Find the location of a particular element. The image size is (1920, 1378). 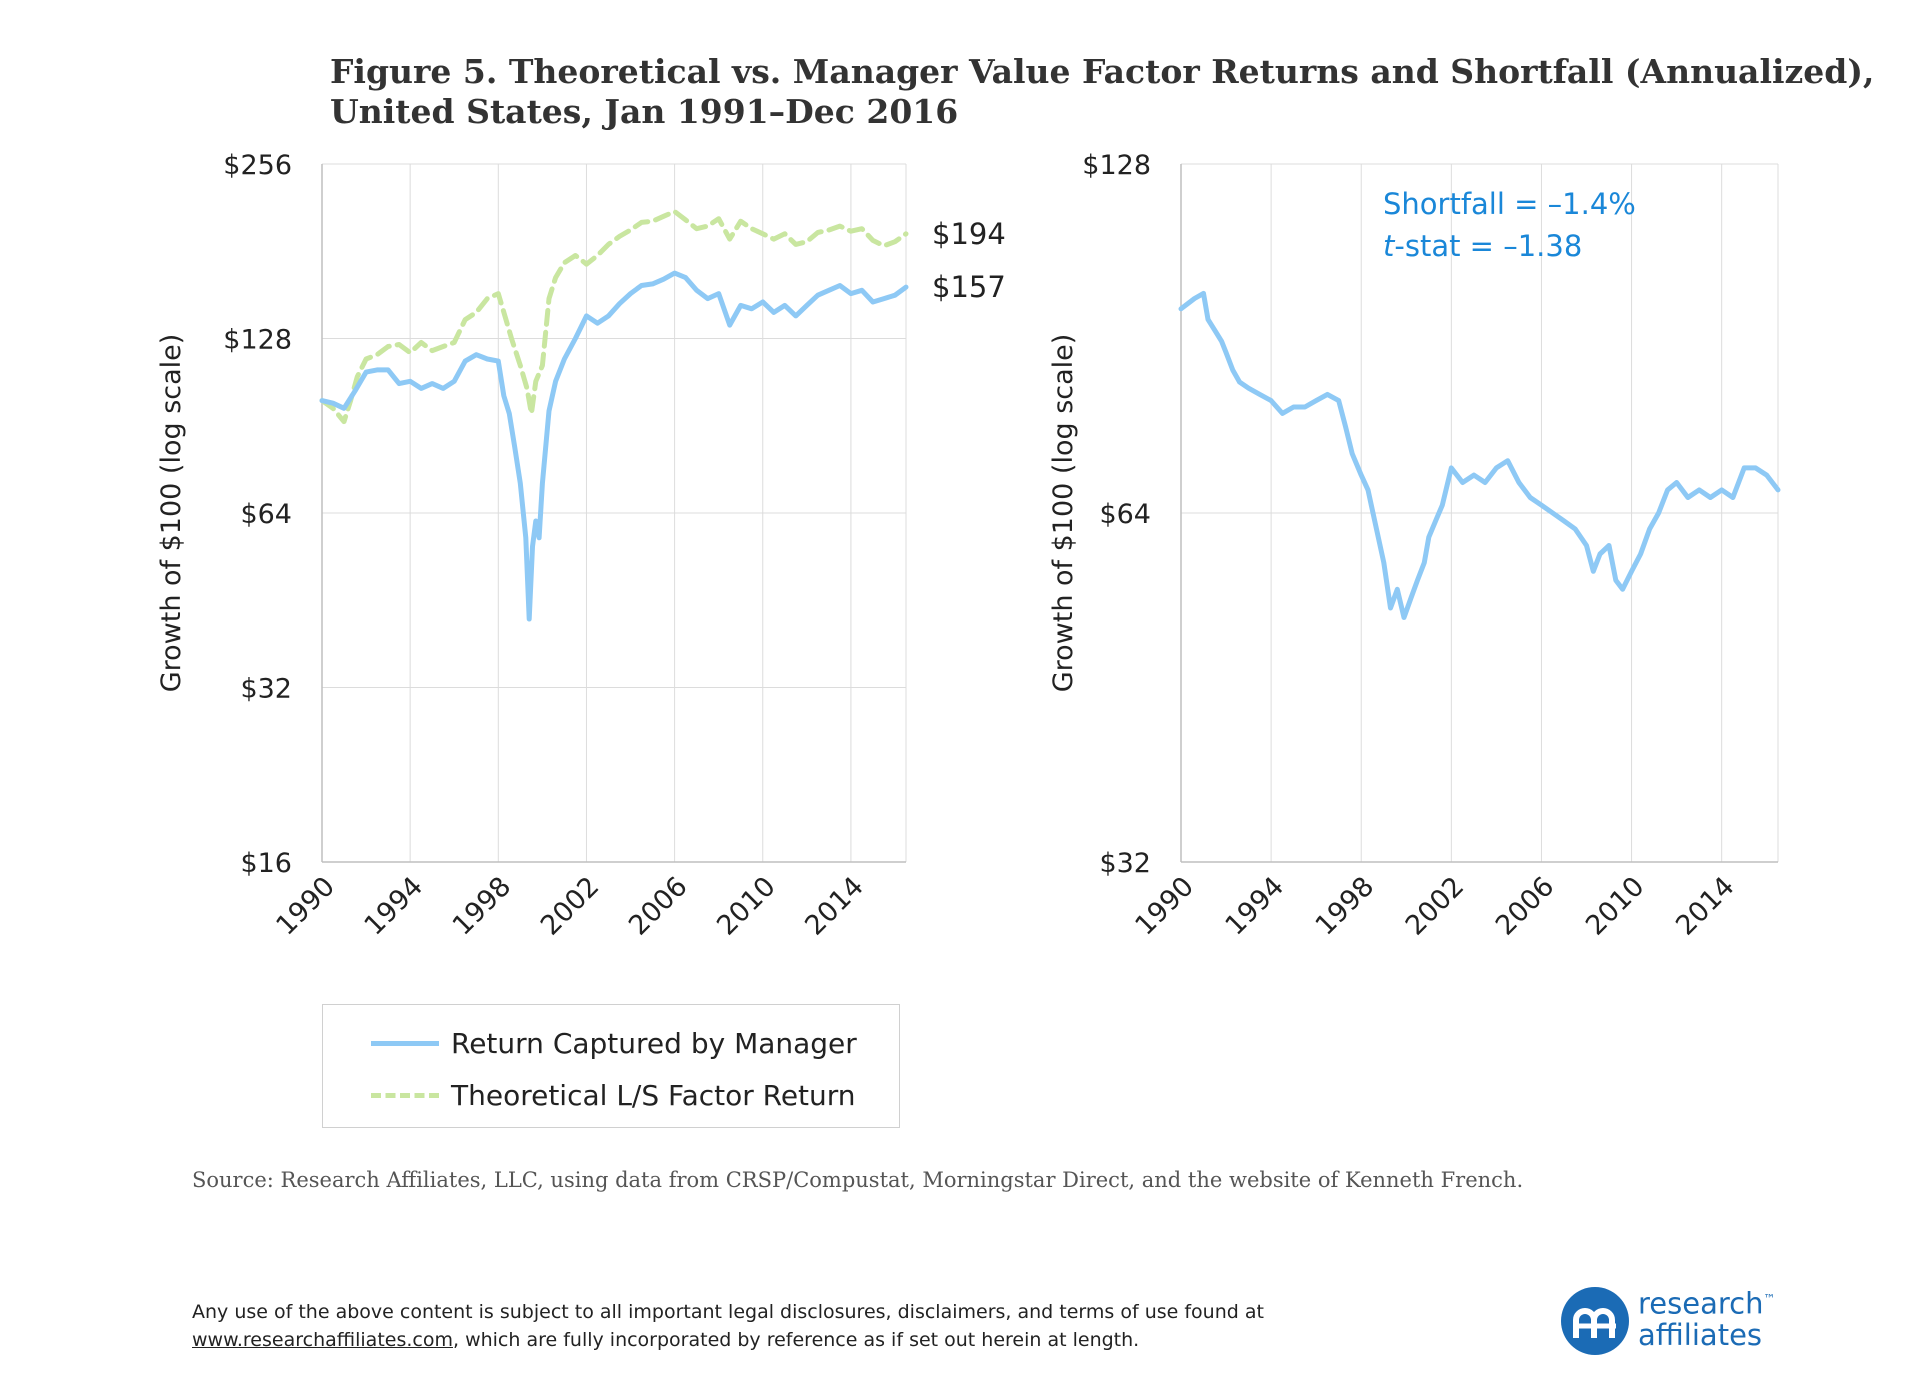

research-affiliates-link: www.researchaffiliates.com is located at coordinates (322, 1340).